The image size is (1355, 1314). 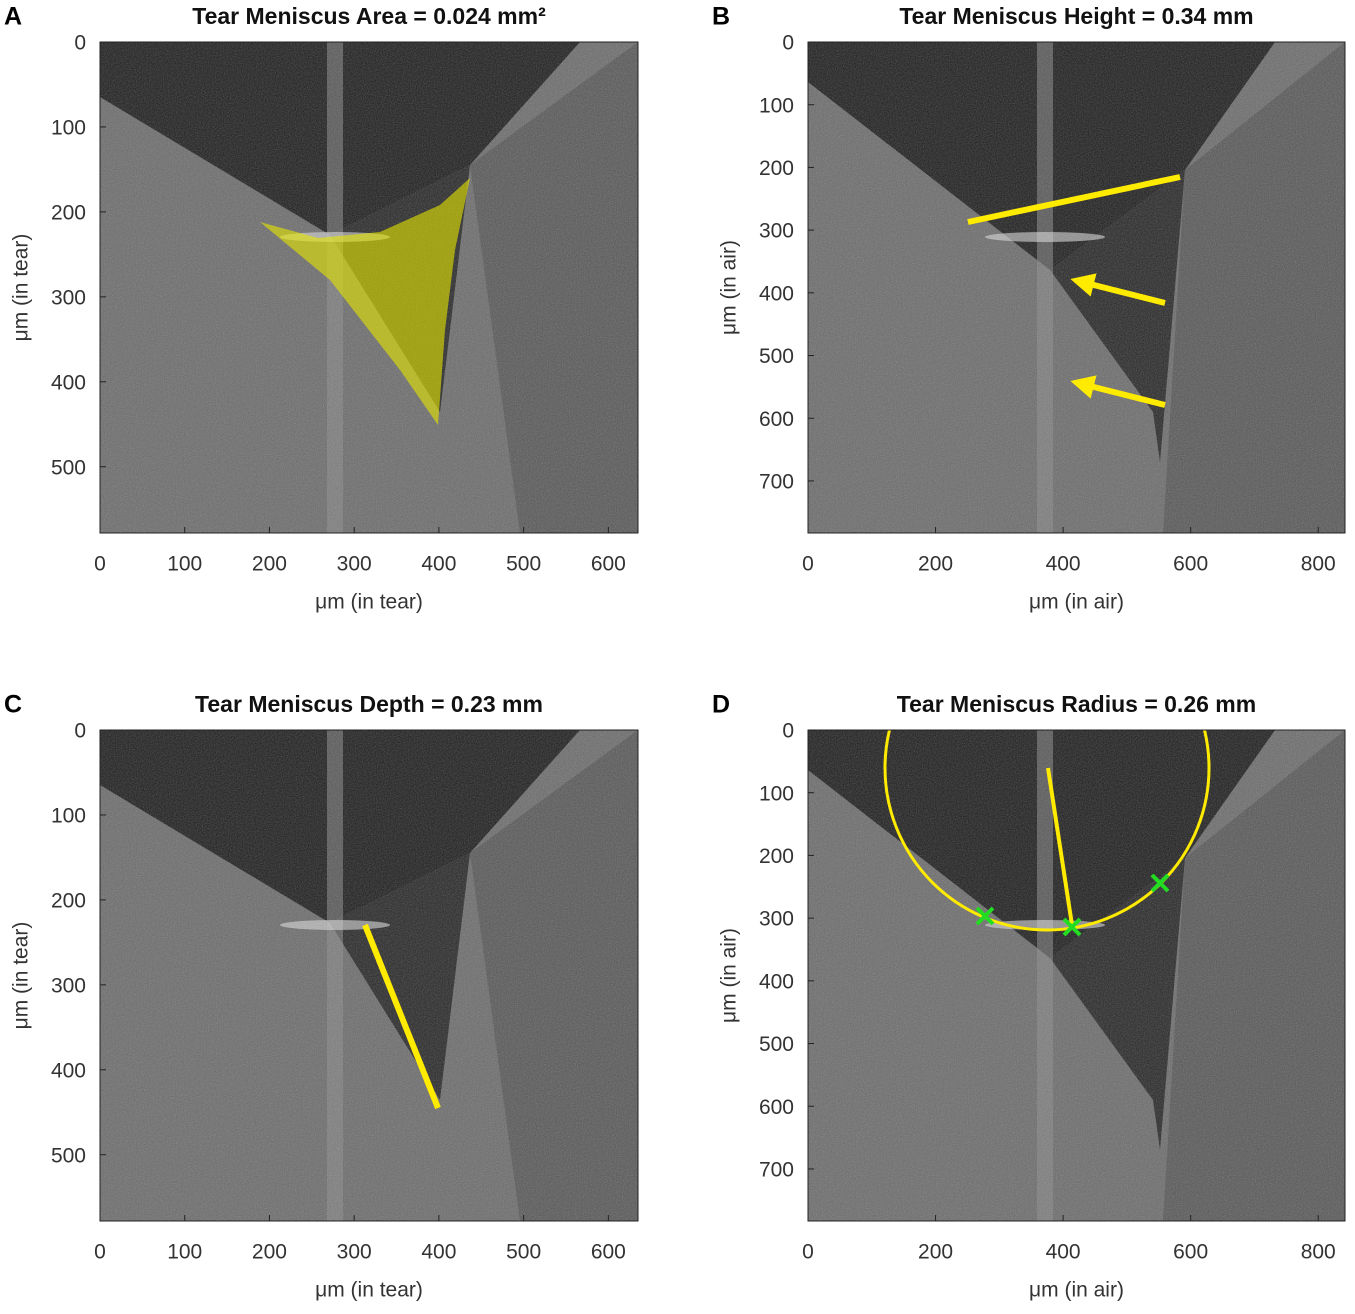 I want to click on radius-circle, so click(x=1047, y=831).